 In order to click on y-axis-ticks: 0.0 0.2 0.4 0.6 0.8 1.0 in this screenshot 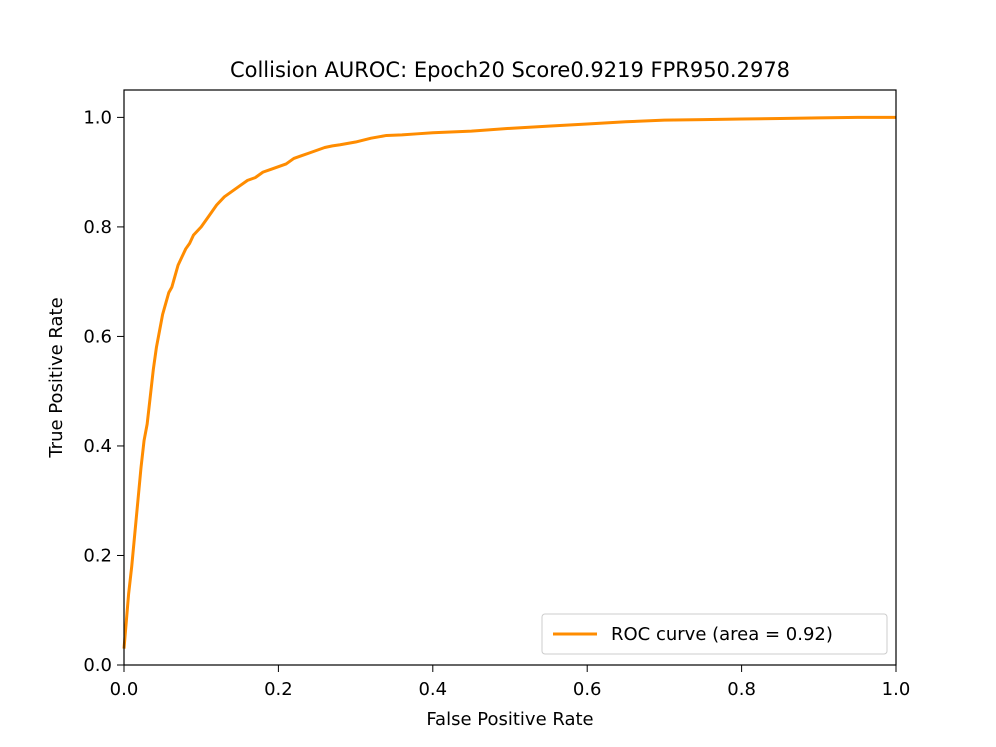, I will do `click(103, 391)`.